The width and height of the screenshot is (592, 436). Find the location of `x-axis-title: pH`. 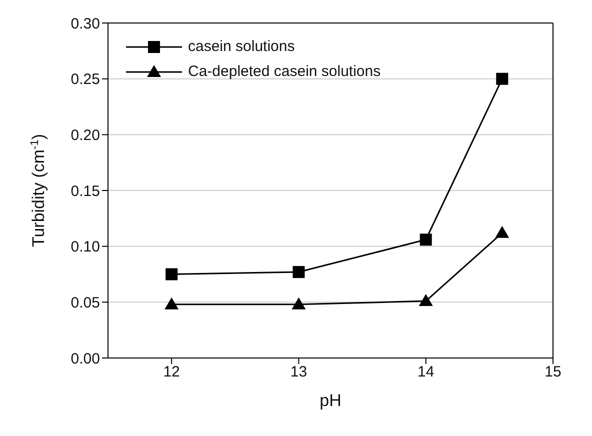

x-axis-title: pH is located at coordinates (331, 400).